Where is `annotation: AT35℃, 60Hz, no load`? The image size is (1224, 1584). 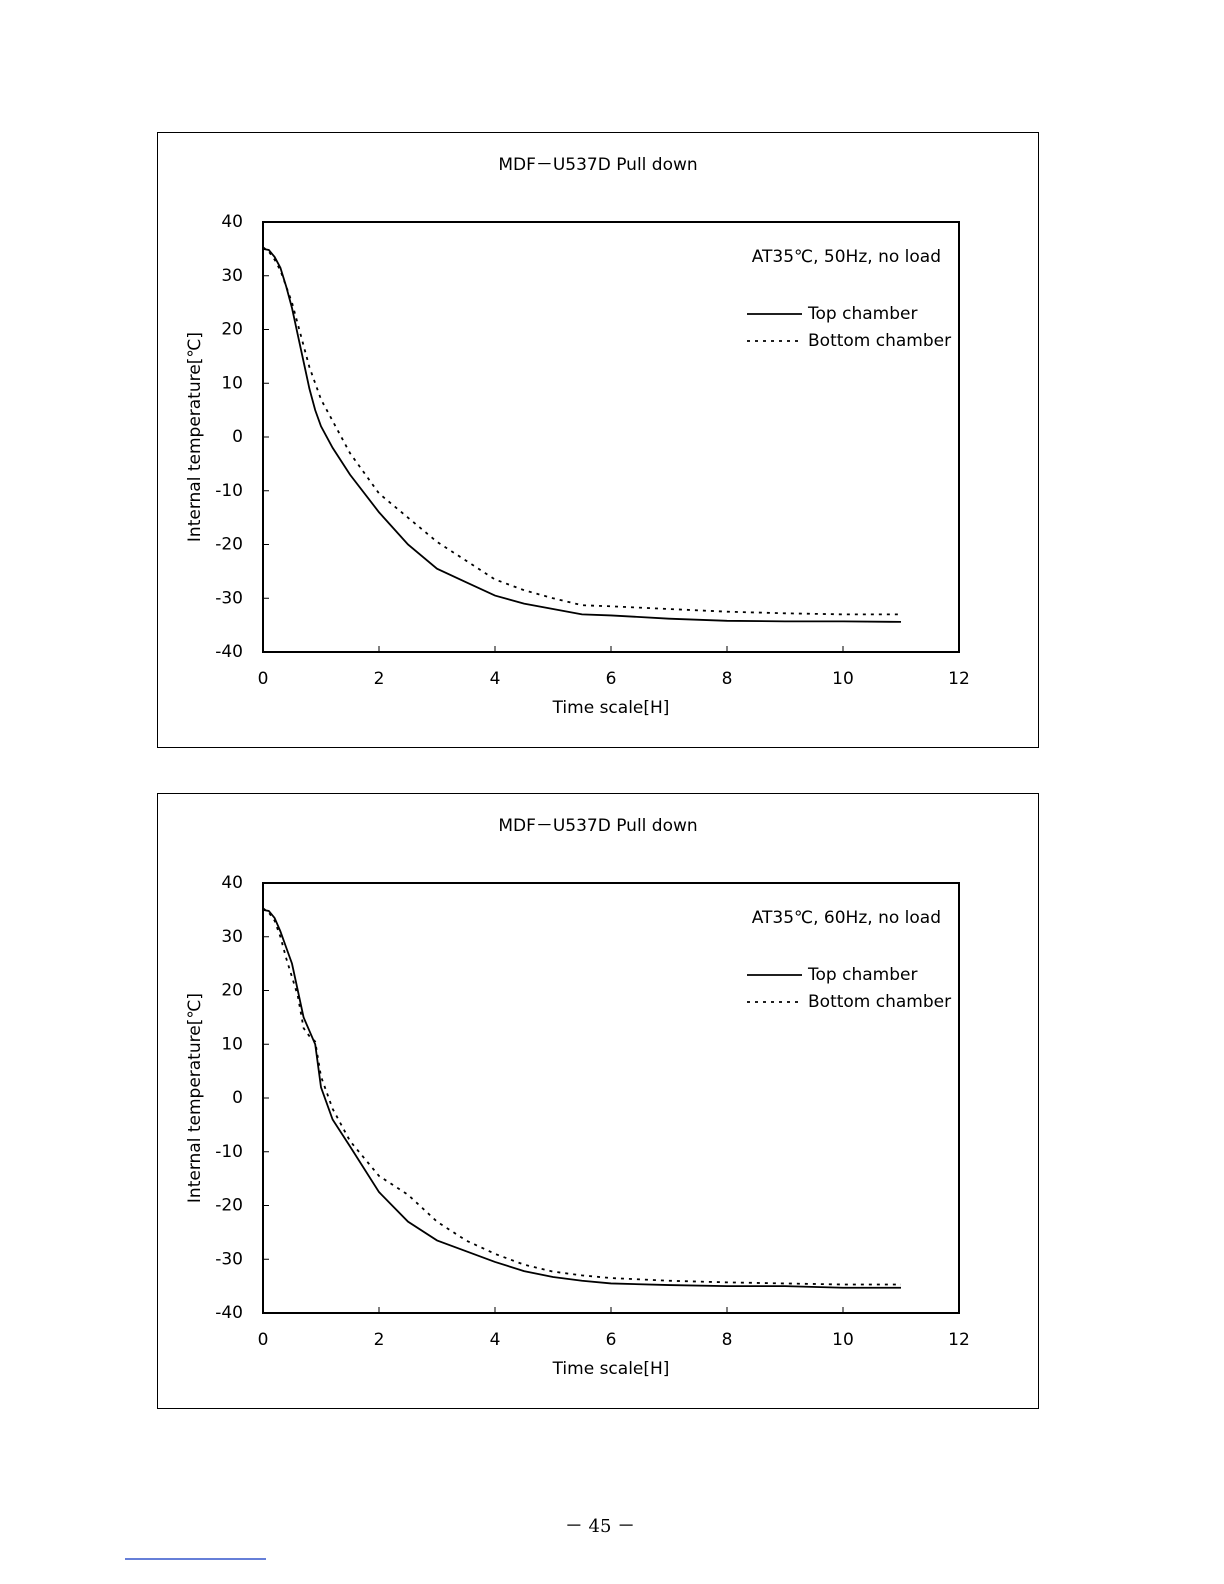 annotation: AT35℃, 60Hz, no load is located at coordinates (846, 918).